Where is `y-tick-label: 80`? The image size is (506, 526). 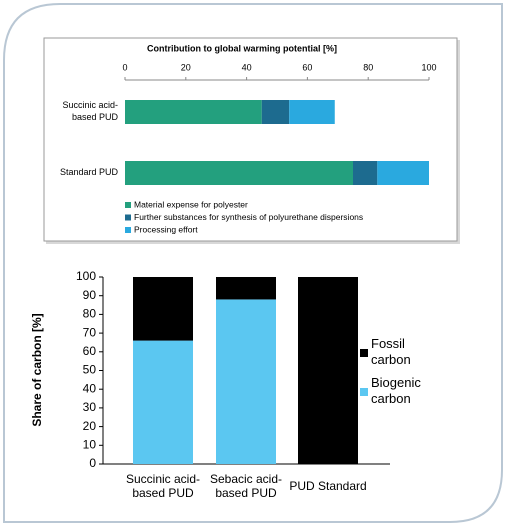
y-tick-label: 80 is located at coordinates (90, 314).